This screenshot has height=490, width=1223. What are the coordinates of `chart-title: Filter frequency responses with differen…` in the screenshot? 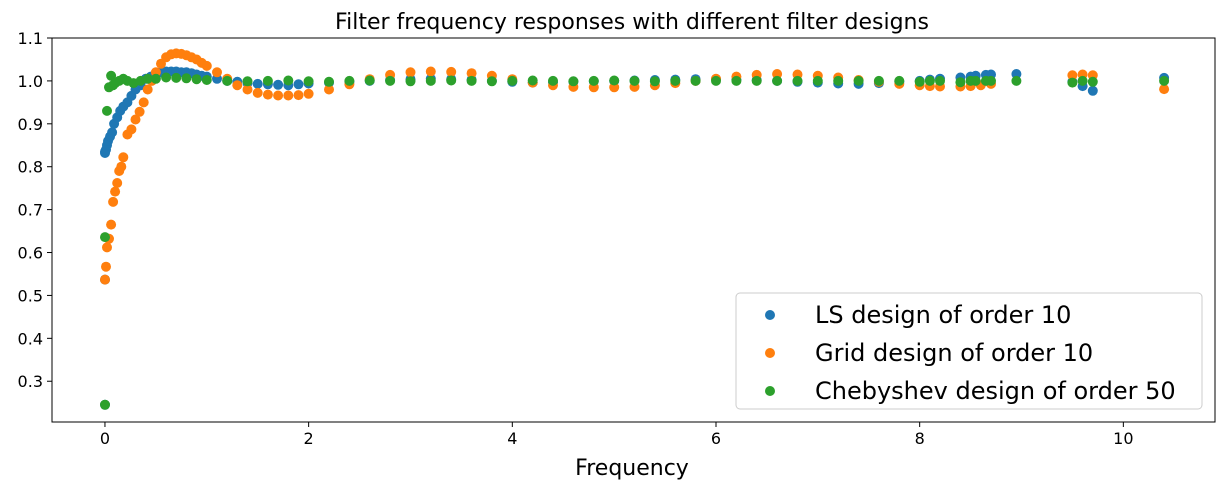 It's located at (632, 22).